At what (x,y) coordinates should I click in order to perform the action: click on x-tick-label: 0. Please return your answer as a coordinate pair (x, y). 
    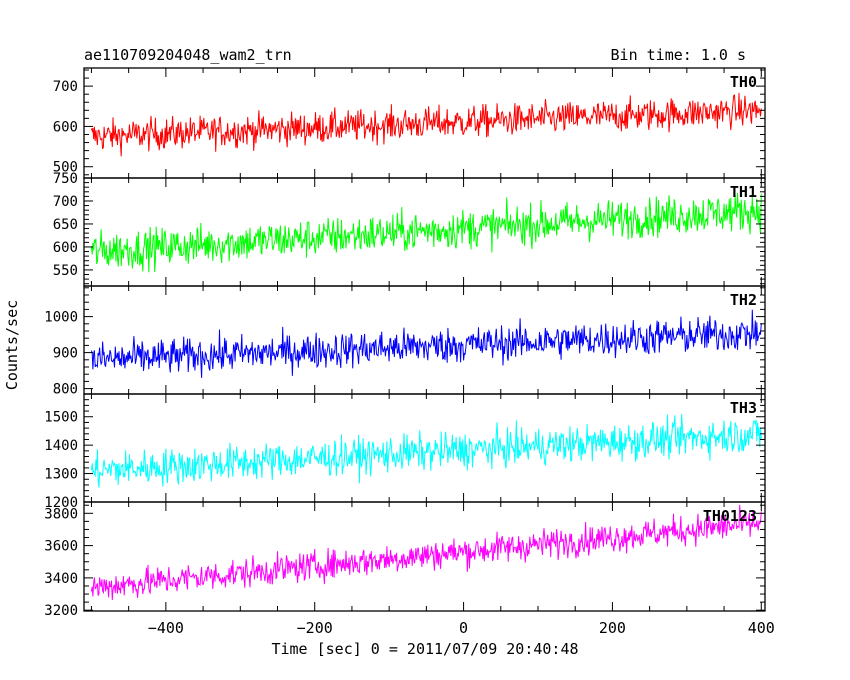
    Looking at the image, I should click on (463, 628).